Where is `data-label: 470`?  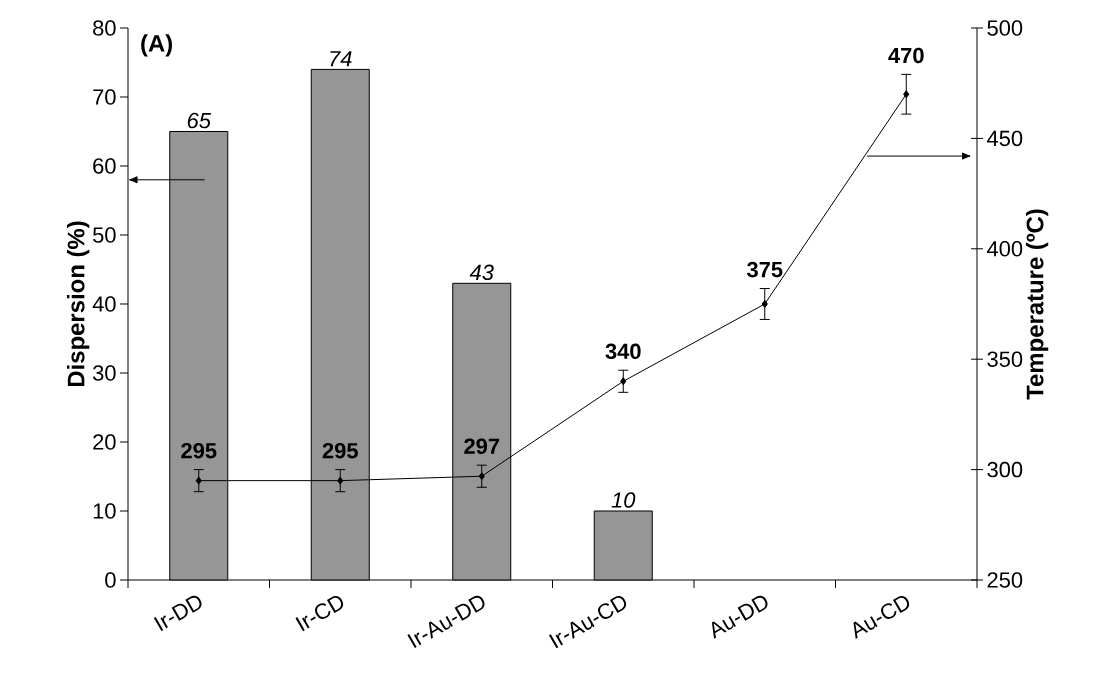 data-label: 470 is located at coordinates (906, 55).